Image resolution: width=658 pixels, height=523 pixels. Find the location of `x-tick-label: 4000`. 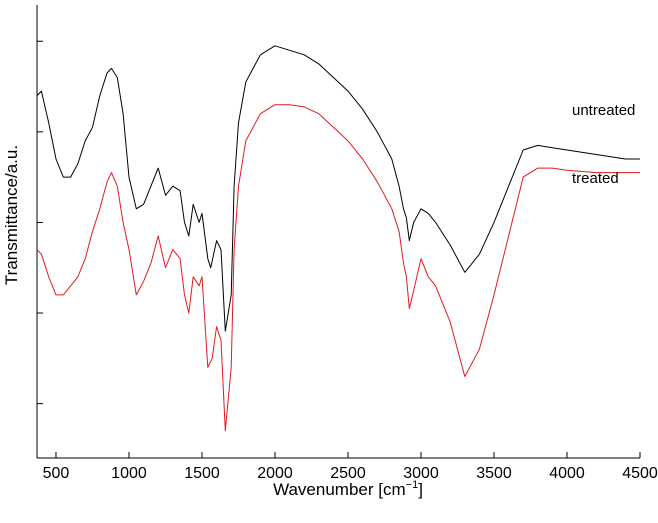

x-tick-label: 4000 is located at coordinates (567, 473).